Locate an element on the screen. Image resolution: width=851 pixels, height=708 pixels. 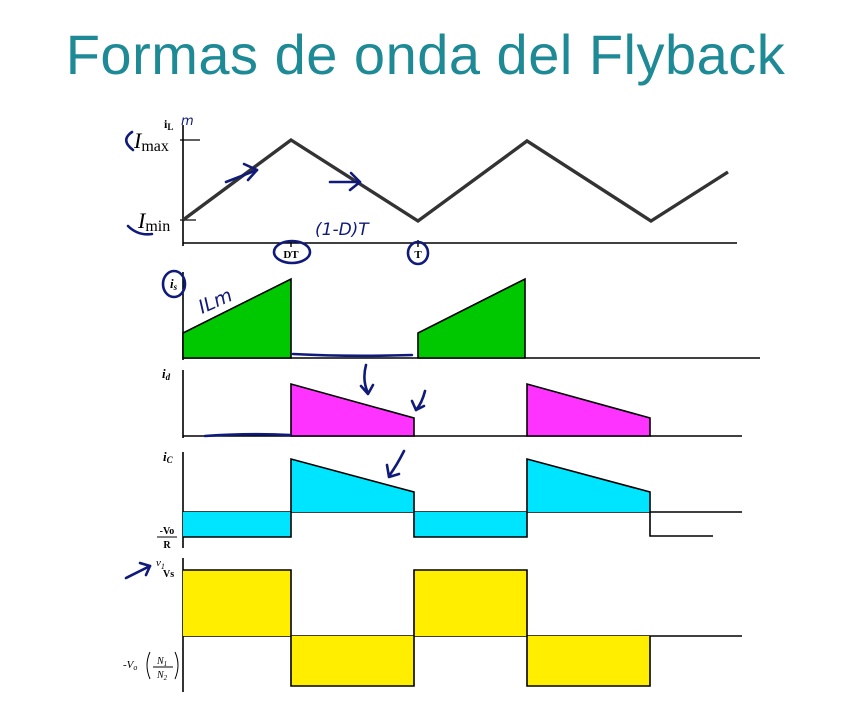
ic-waveform-outline is located at coordinates (448, 497).